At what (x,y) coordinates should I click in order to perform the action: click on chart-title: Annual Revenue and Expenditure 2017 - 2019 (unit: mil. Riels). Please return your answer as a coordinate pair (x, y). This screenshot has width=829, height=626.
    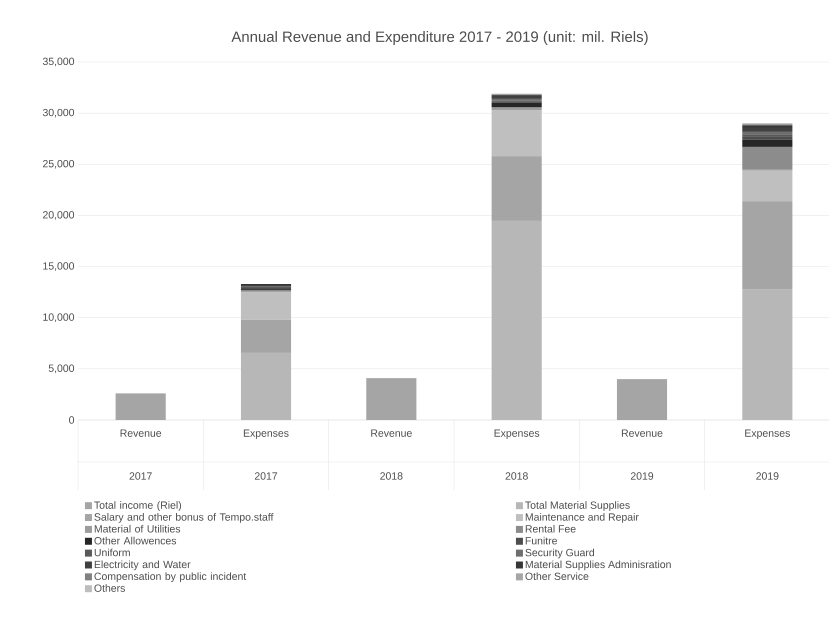
    Looking at the image, I should click on (439, 38).